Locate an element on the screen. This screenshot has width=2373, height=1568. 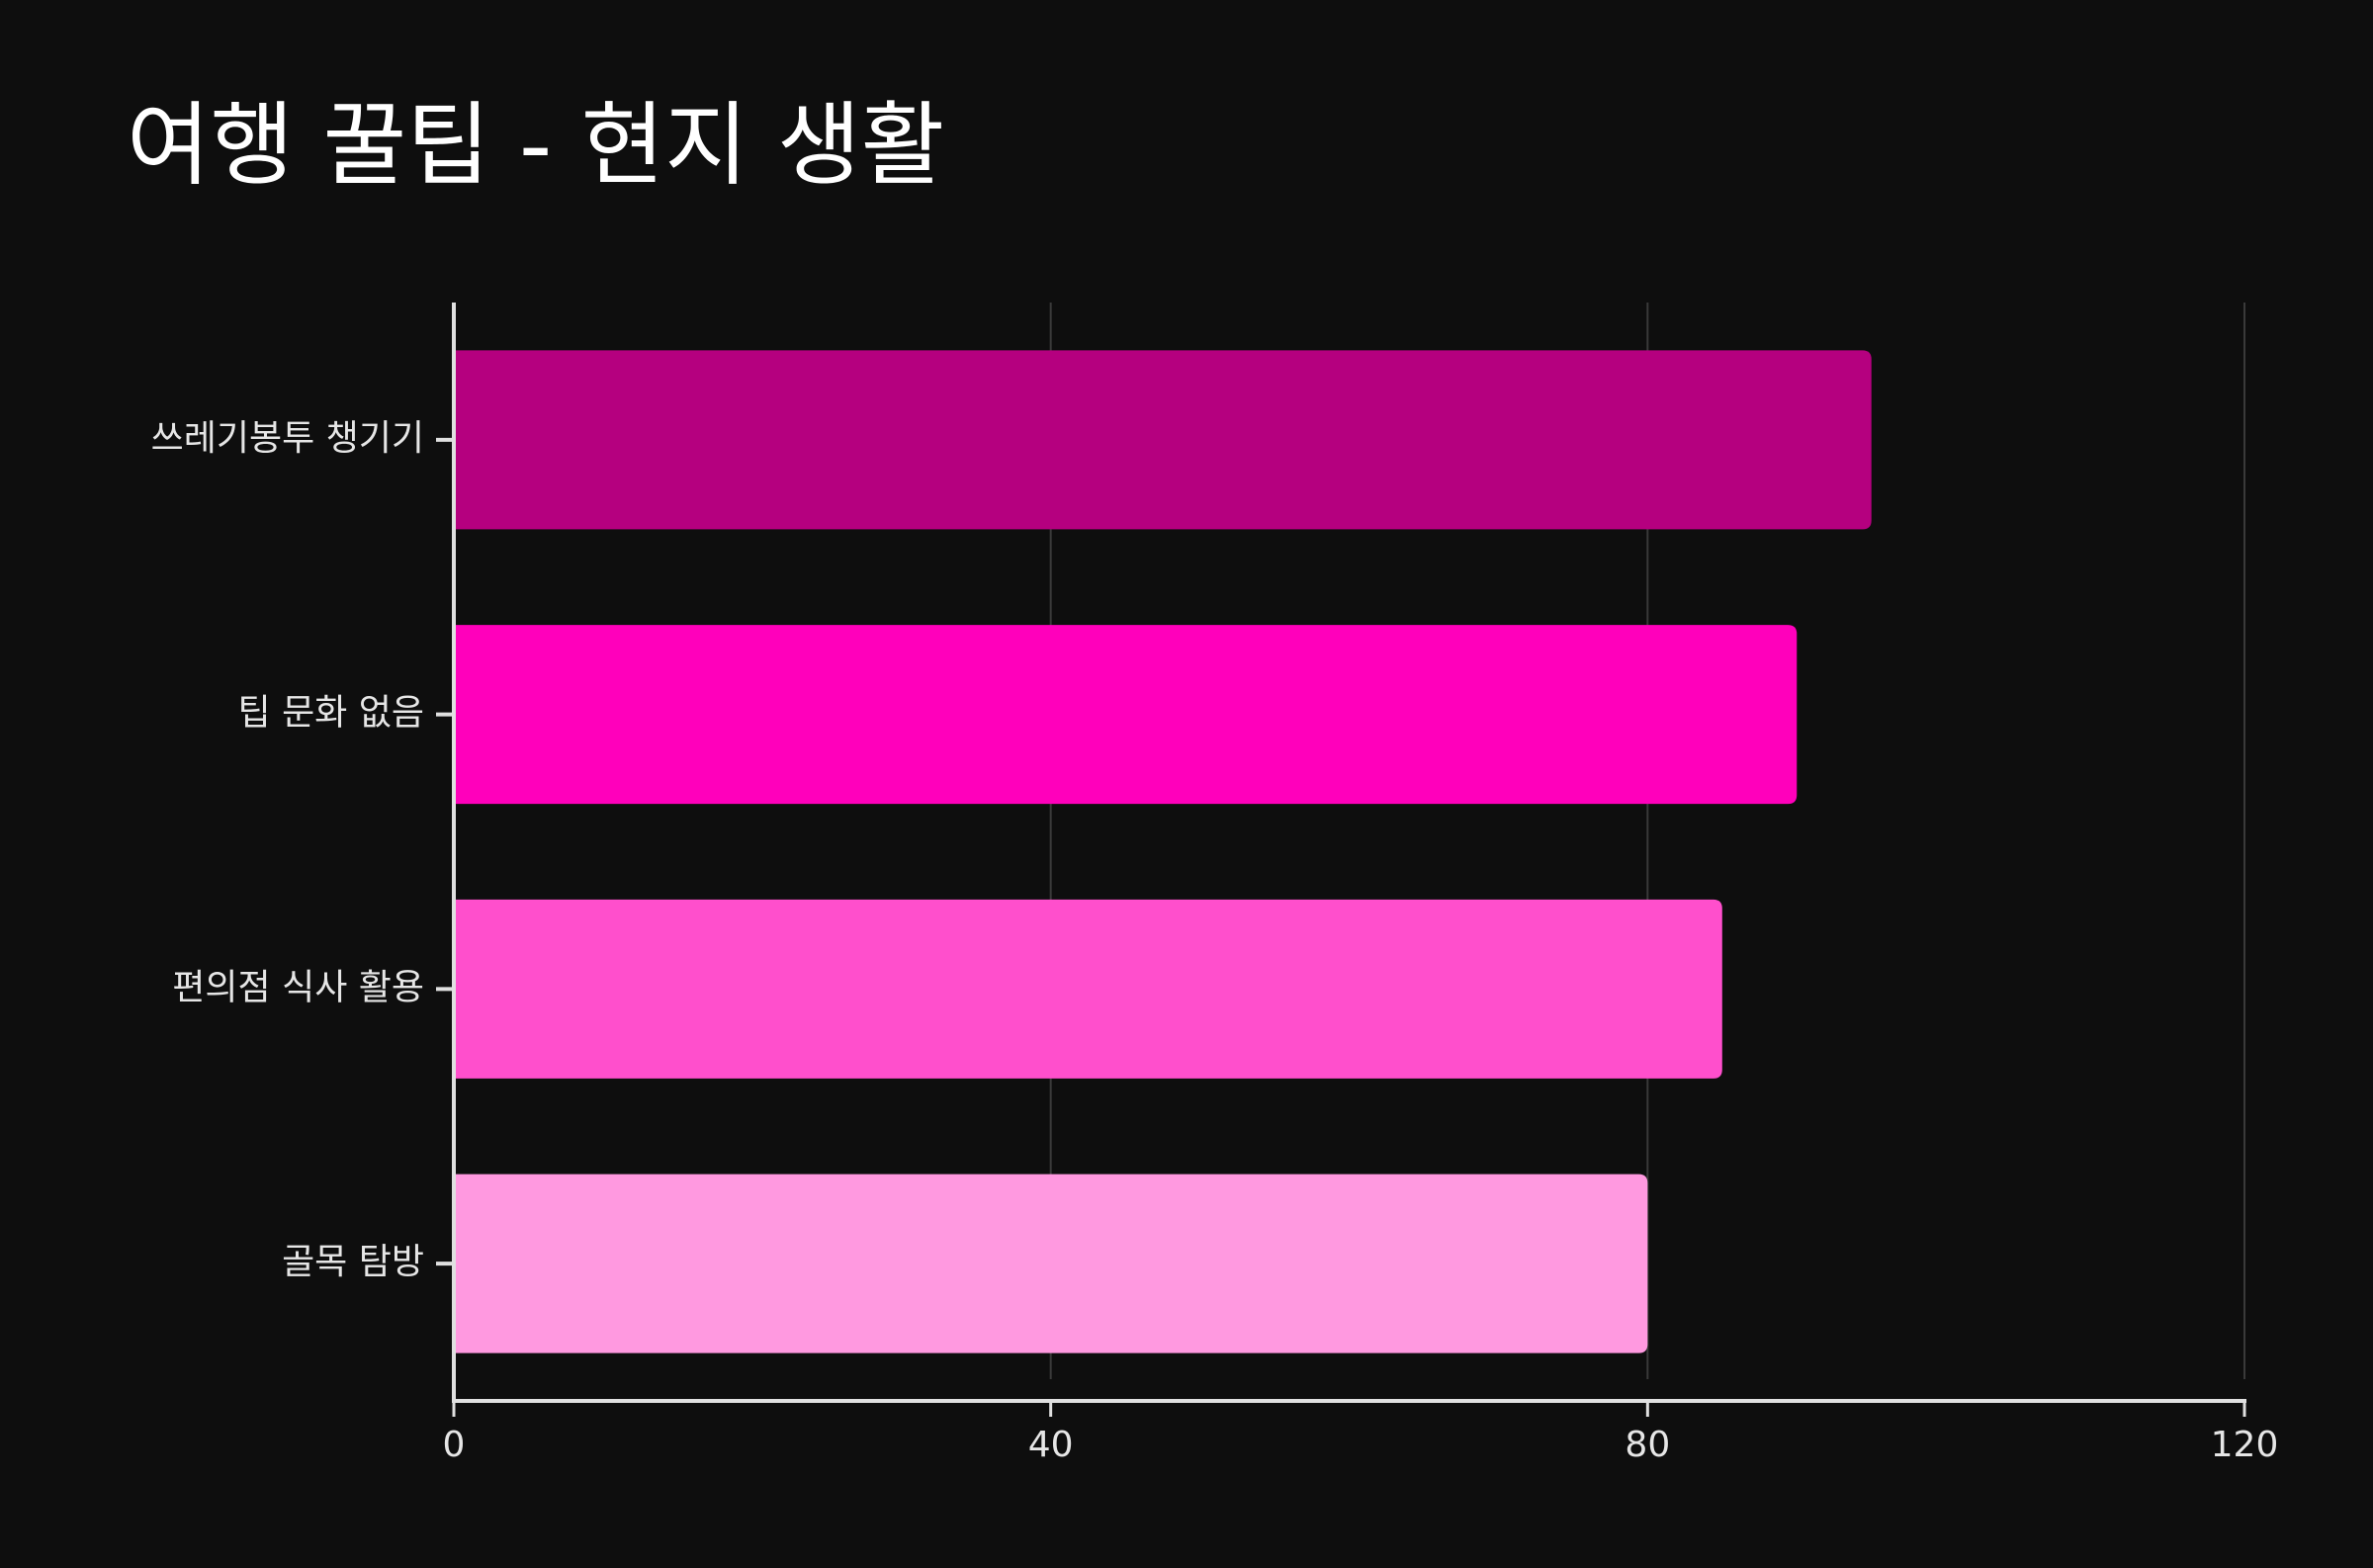
y-tick-label: 쓰레기봉투 챙기기 is located at coordinates (287, 439).